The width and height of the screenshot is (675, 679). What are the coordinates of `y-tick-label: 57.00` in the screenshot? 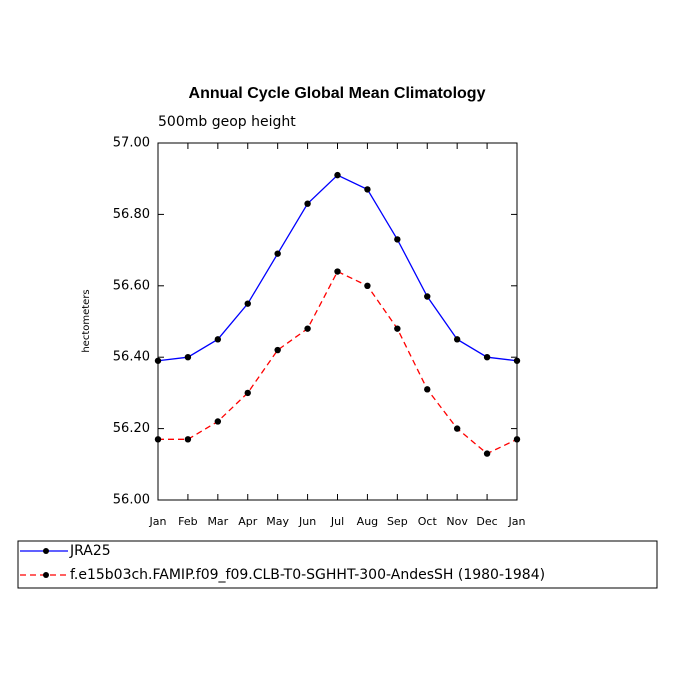 It's located at (131, 143).